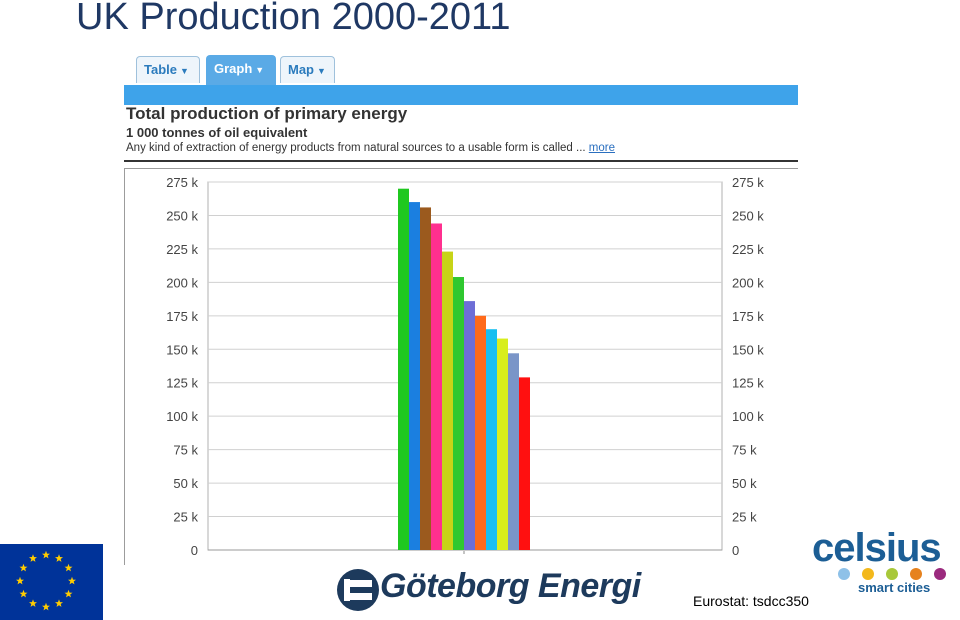 Image resolution: width=960 pixels, height=620 pixels. I want to click on y-tick-label-left: 75 k, so click(185, 450).